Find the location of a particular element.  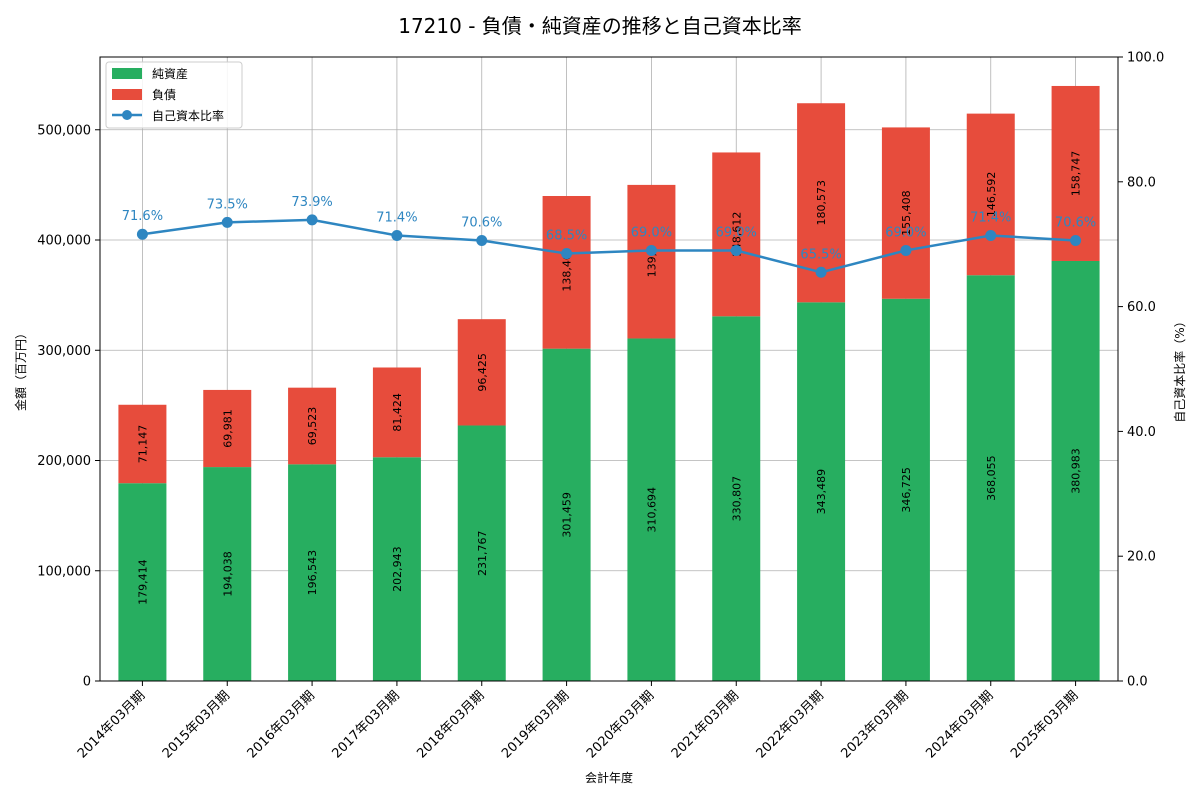

y2-axis-label: 自己資本比率（%） is located at coordinates (1179, 368).